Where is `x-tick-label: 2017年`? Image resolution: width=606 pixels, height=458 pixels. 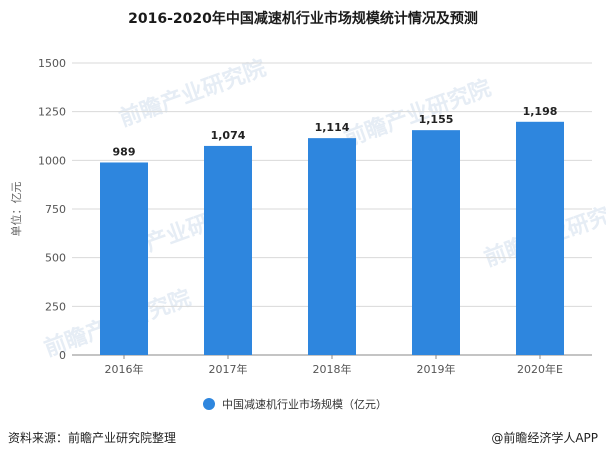
x-tick-label: 2017年 is located at coordinates (228, 369).